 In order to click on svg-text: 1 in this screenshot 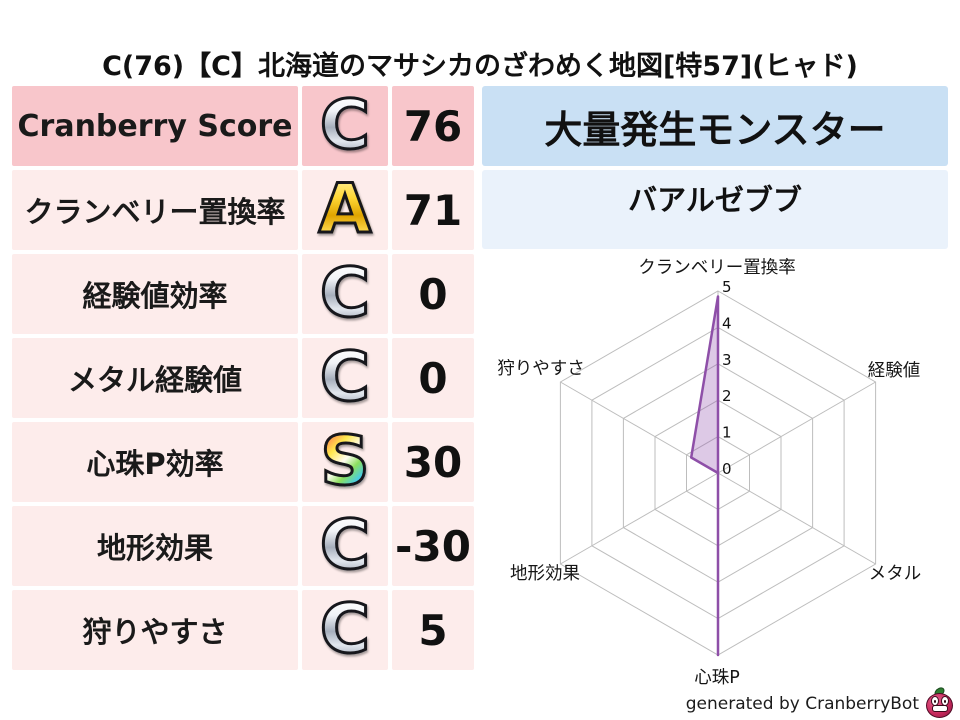, I will do `click(727, 433)`.